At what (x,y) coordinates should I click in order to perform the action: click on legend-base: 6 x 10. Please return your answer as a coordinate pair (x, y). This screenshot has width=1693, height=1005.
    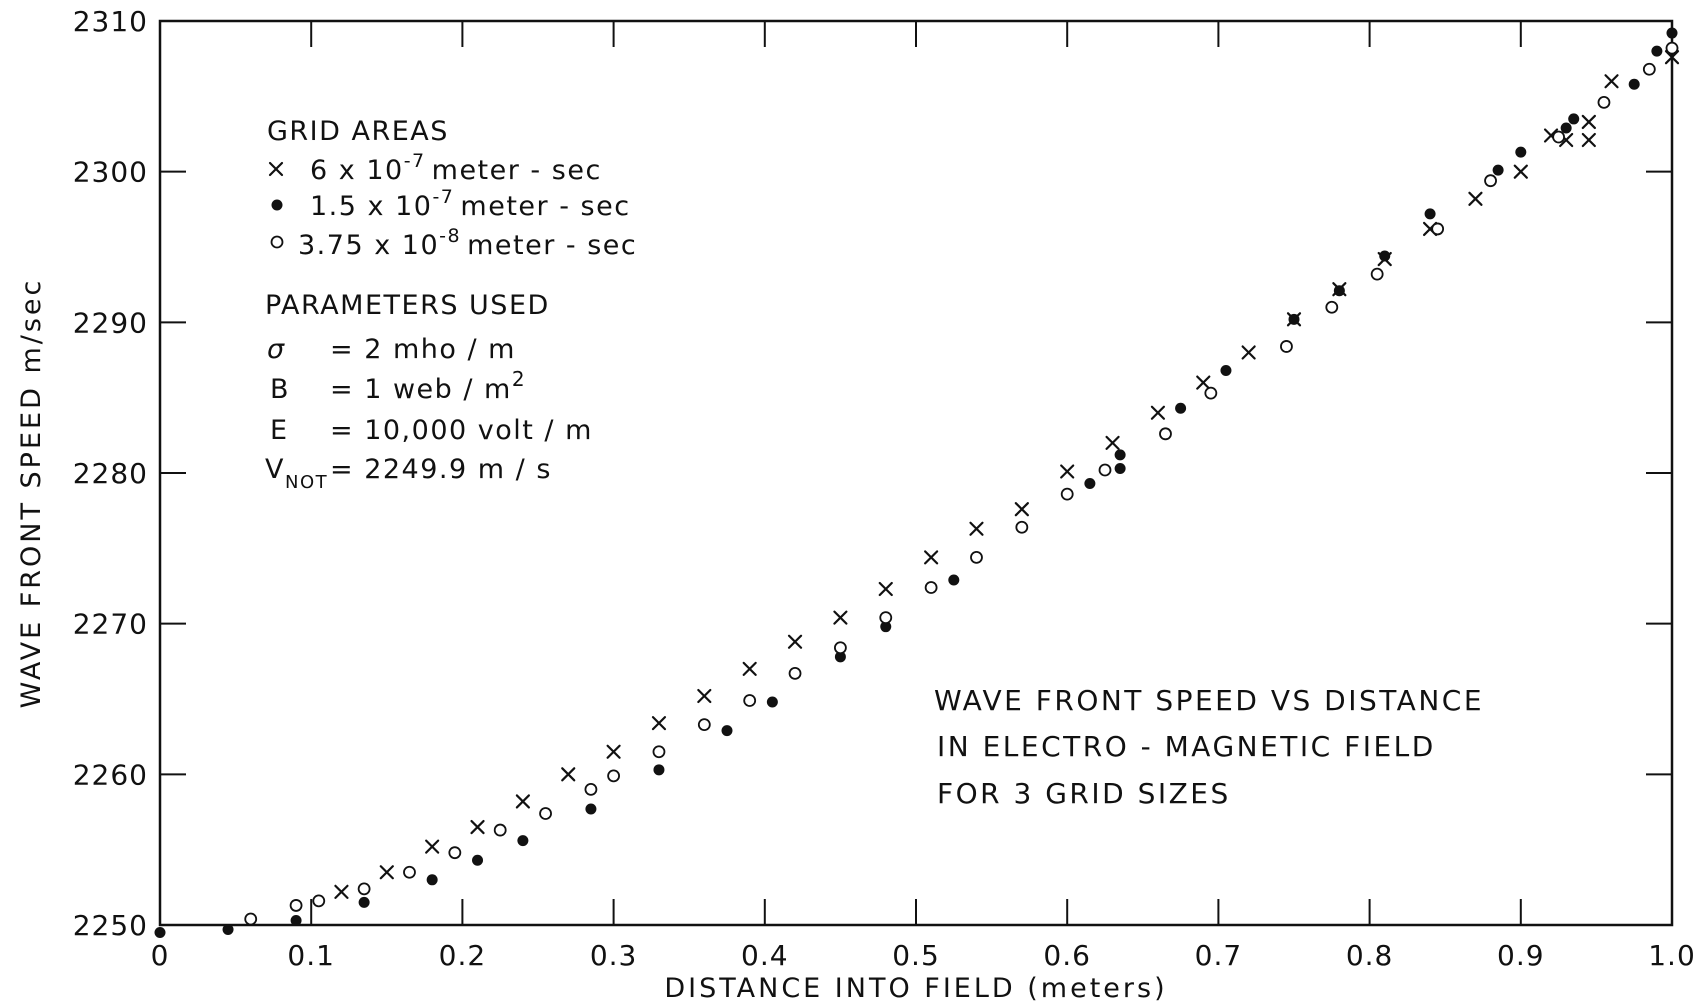
    Looking at the image, I should click on (357, 170).